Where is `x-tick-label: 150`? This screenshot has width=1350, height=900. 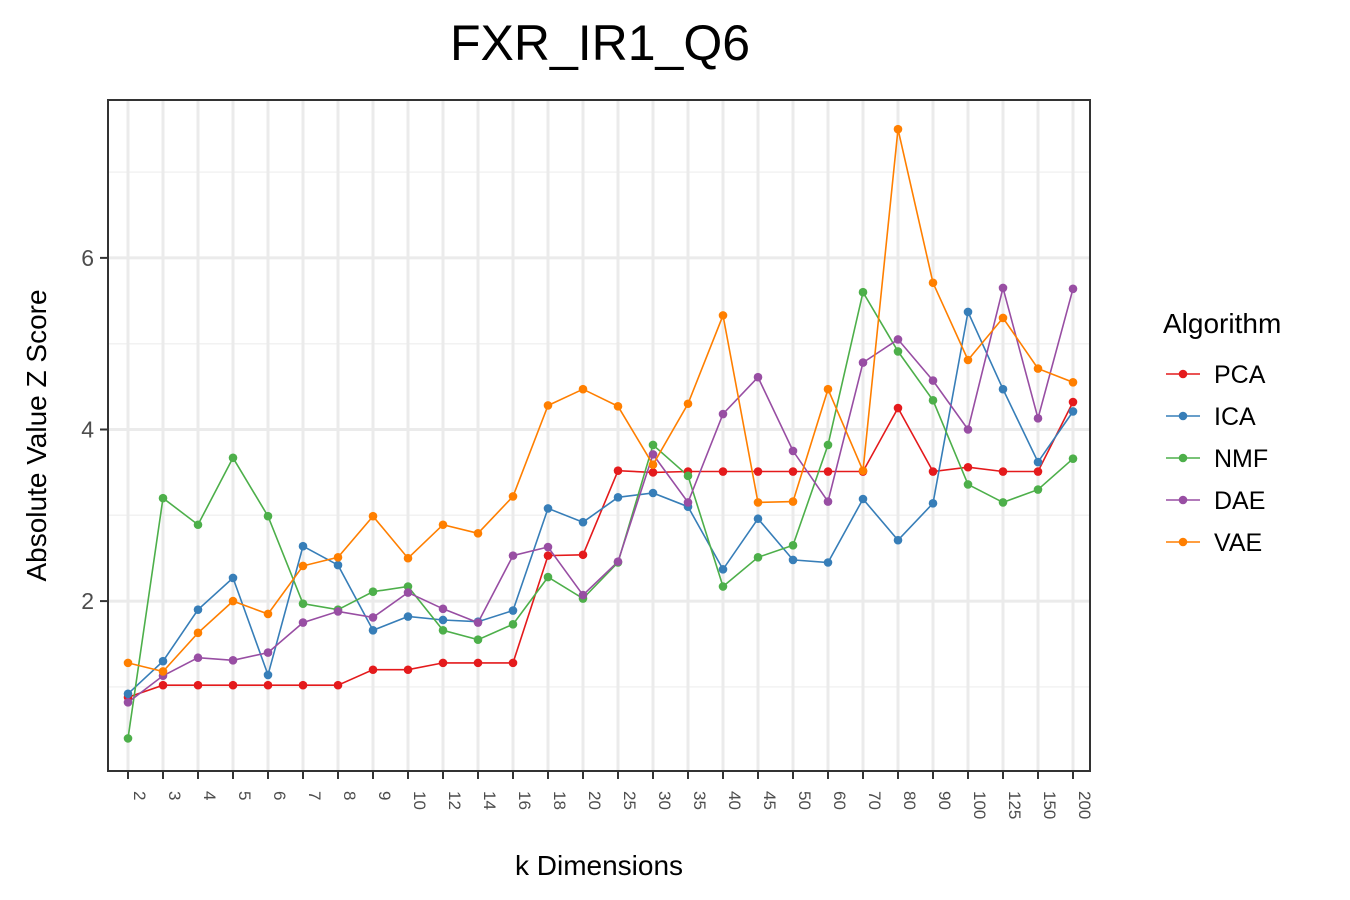
x-tick-label: 150 is located at coordinates (1049, 805).